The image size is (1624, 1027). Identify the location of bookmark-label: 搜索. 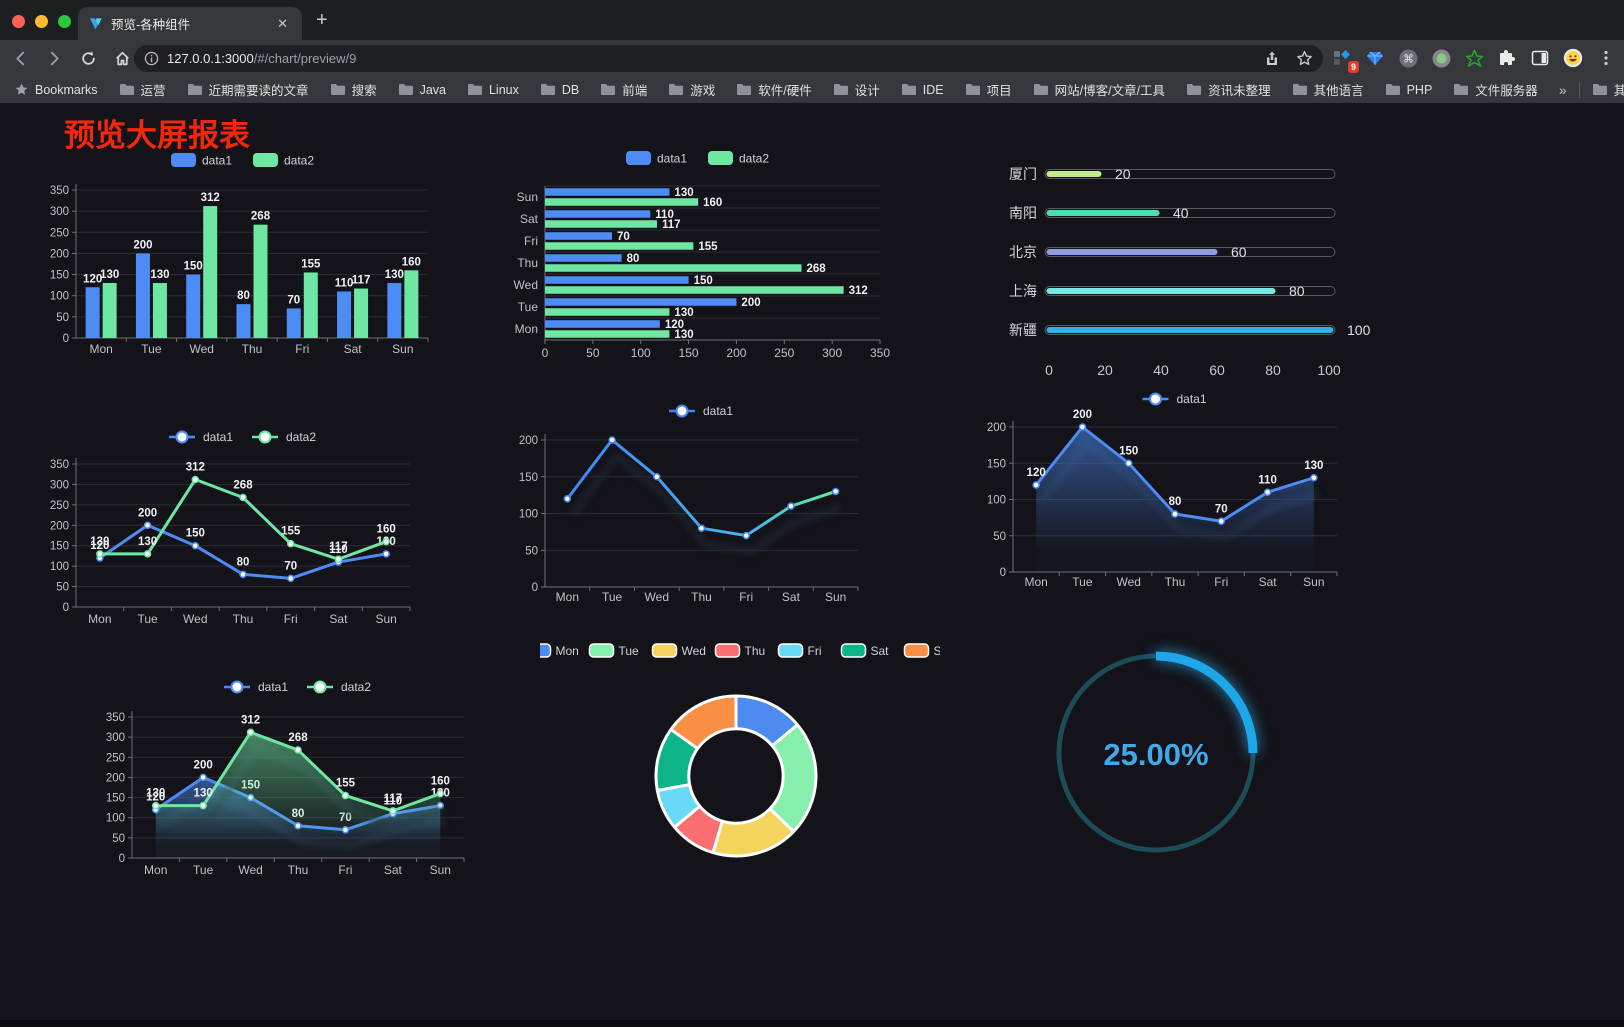
(364, 91).